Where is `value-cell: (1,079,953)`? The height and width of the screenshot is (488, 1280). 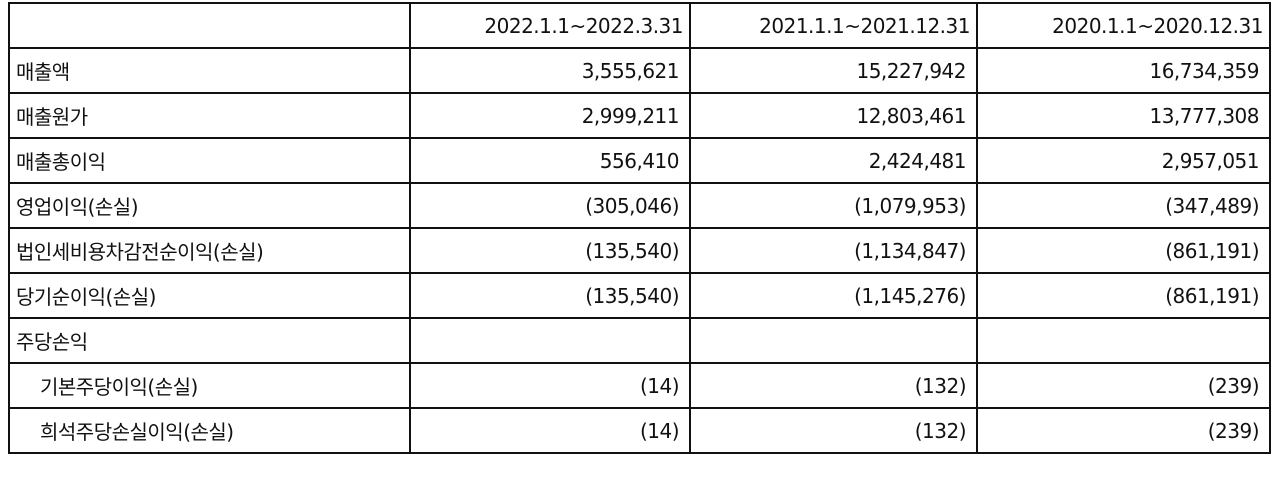 value-cell: (1,079,953) is located at coordinates (833, 205).